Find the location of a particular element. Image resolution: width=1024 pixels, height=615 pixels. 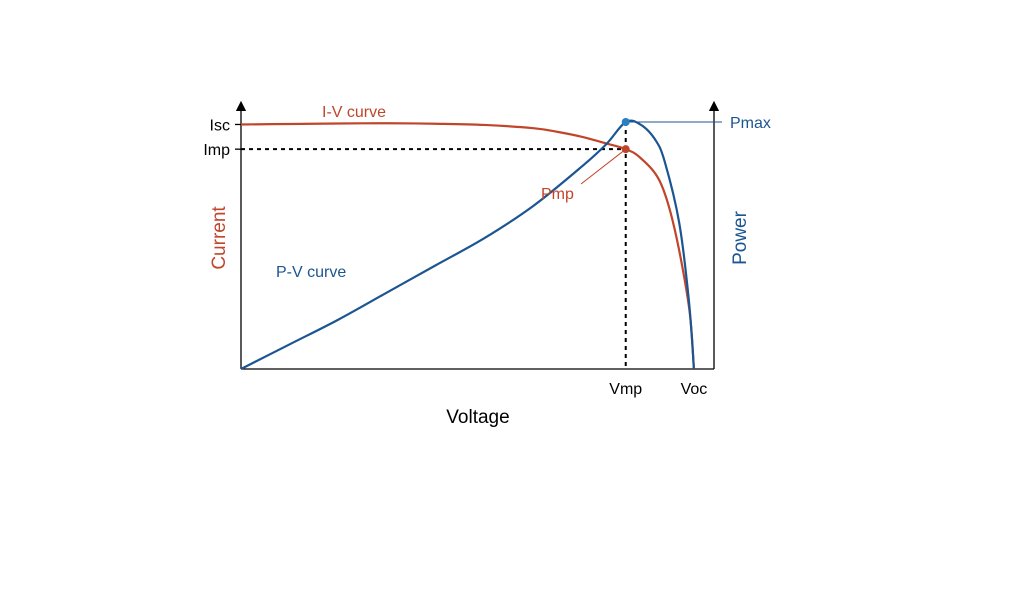

x-axis-title: Voltage is located at coordinates (477, 417).